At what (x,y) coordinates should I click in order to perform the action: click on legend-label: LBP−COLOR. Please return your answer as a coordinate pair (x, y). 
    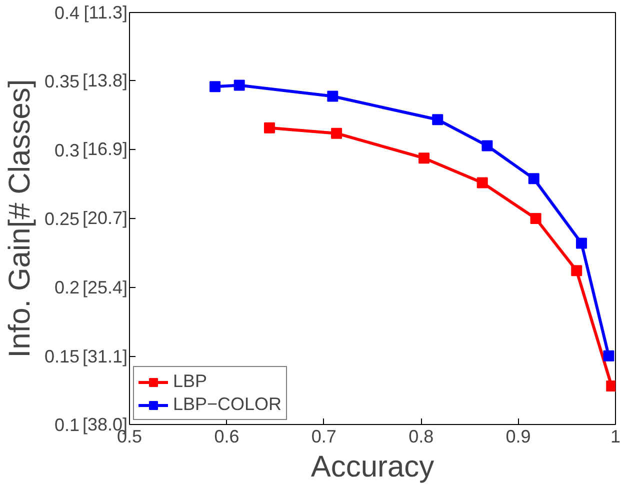
    Looking at the image, I should click on (227, 404).